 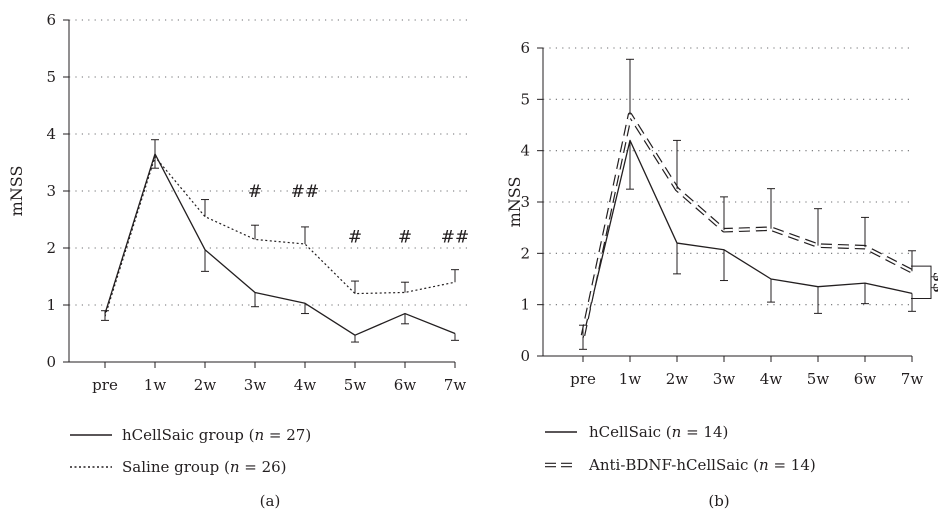 I want to click on legend-name: Saline group (, so click(x=176, y=467).